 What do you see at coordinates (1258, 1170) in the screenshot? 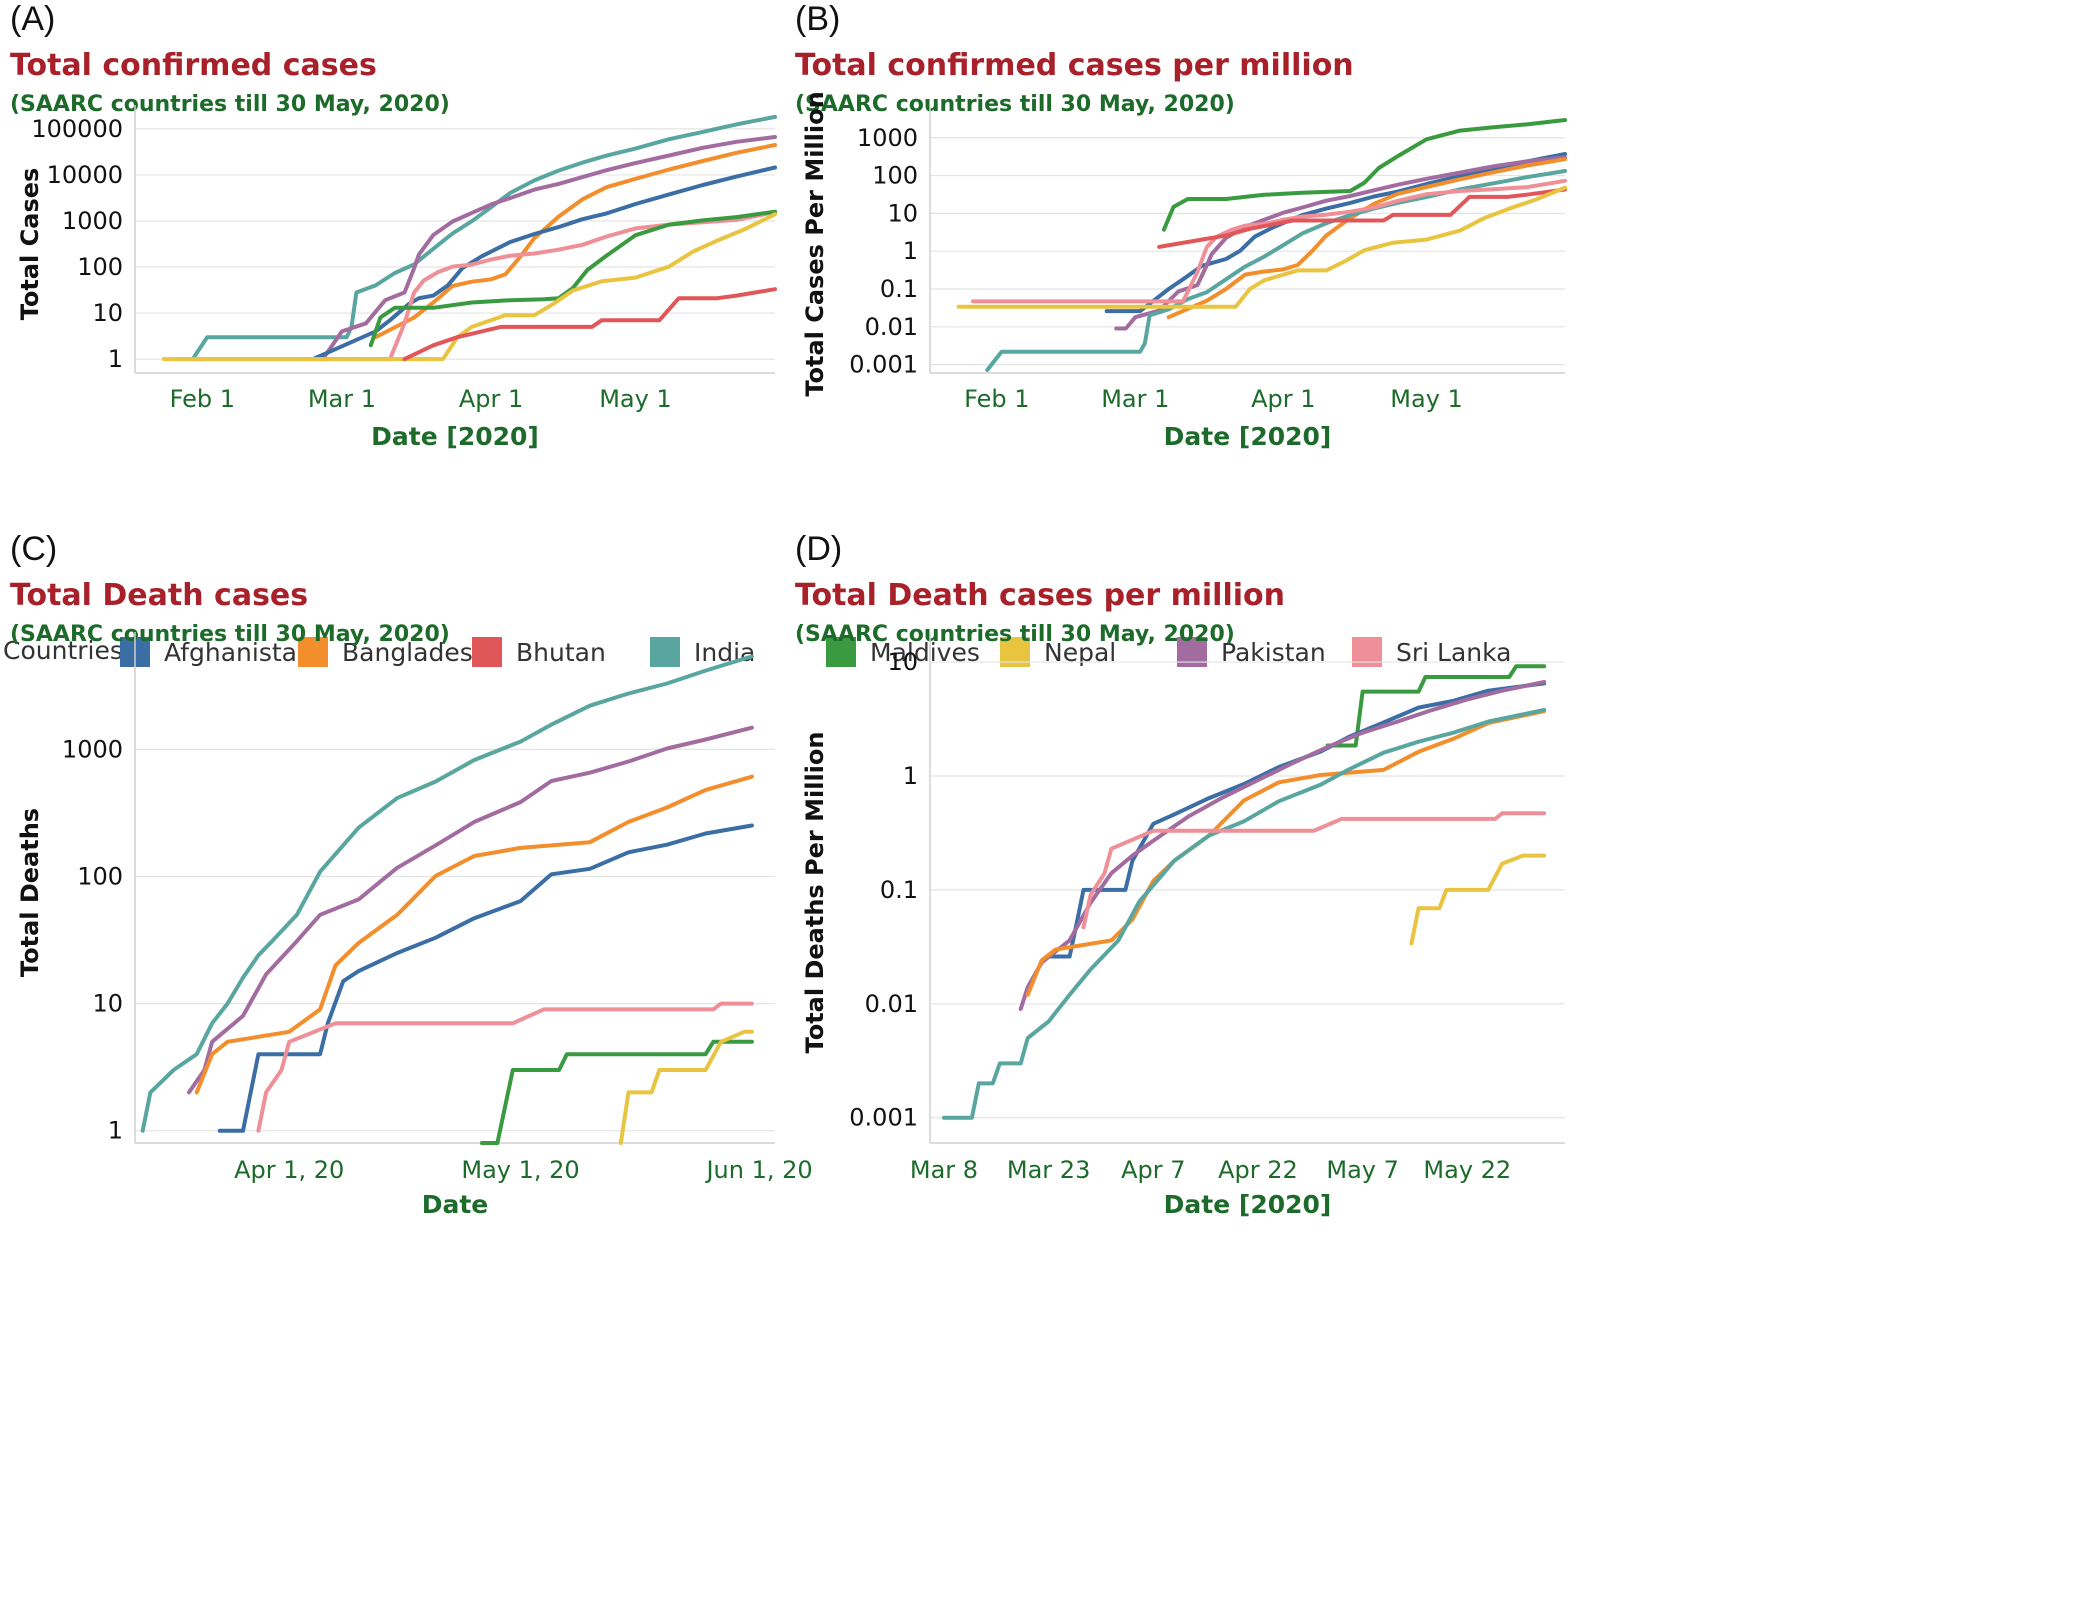
I see `x-tick-label: Apr 22` at bounding box center [1258, 1170].